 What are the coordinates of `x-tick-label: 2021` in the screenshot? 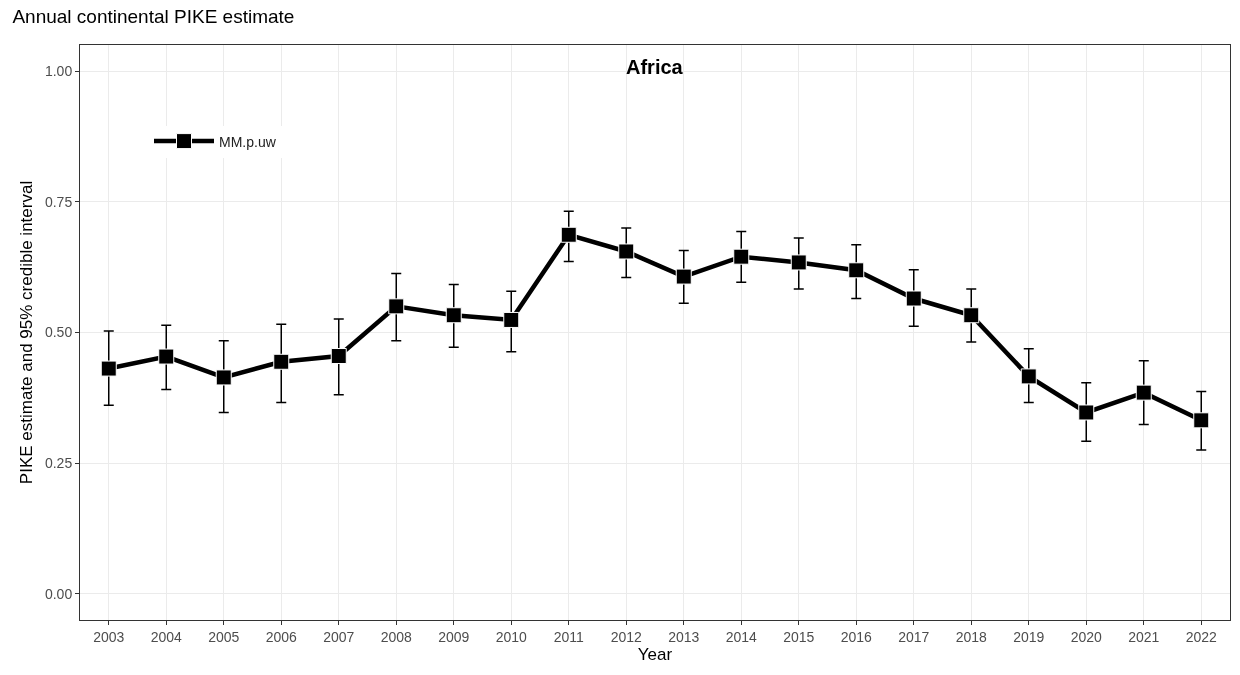 It's located at (1144, 636).